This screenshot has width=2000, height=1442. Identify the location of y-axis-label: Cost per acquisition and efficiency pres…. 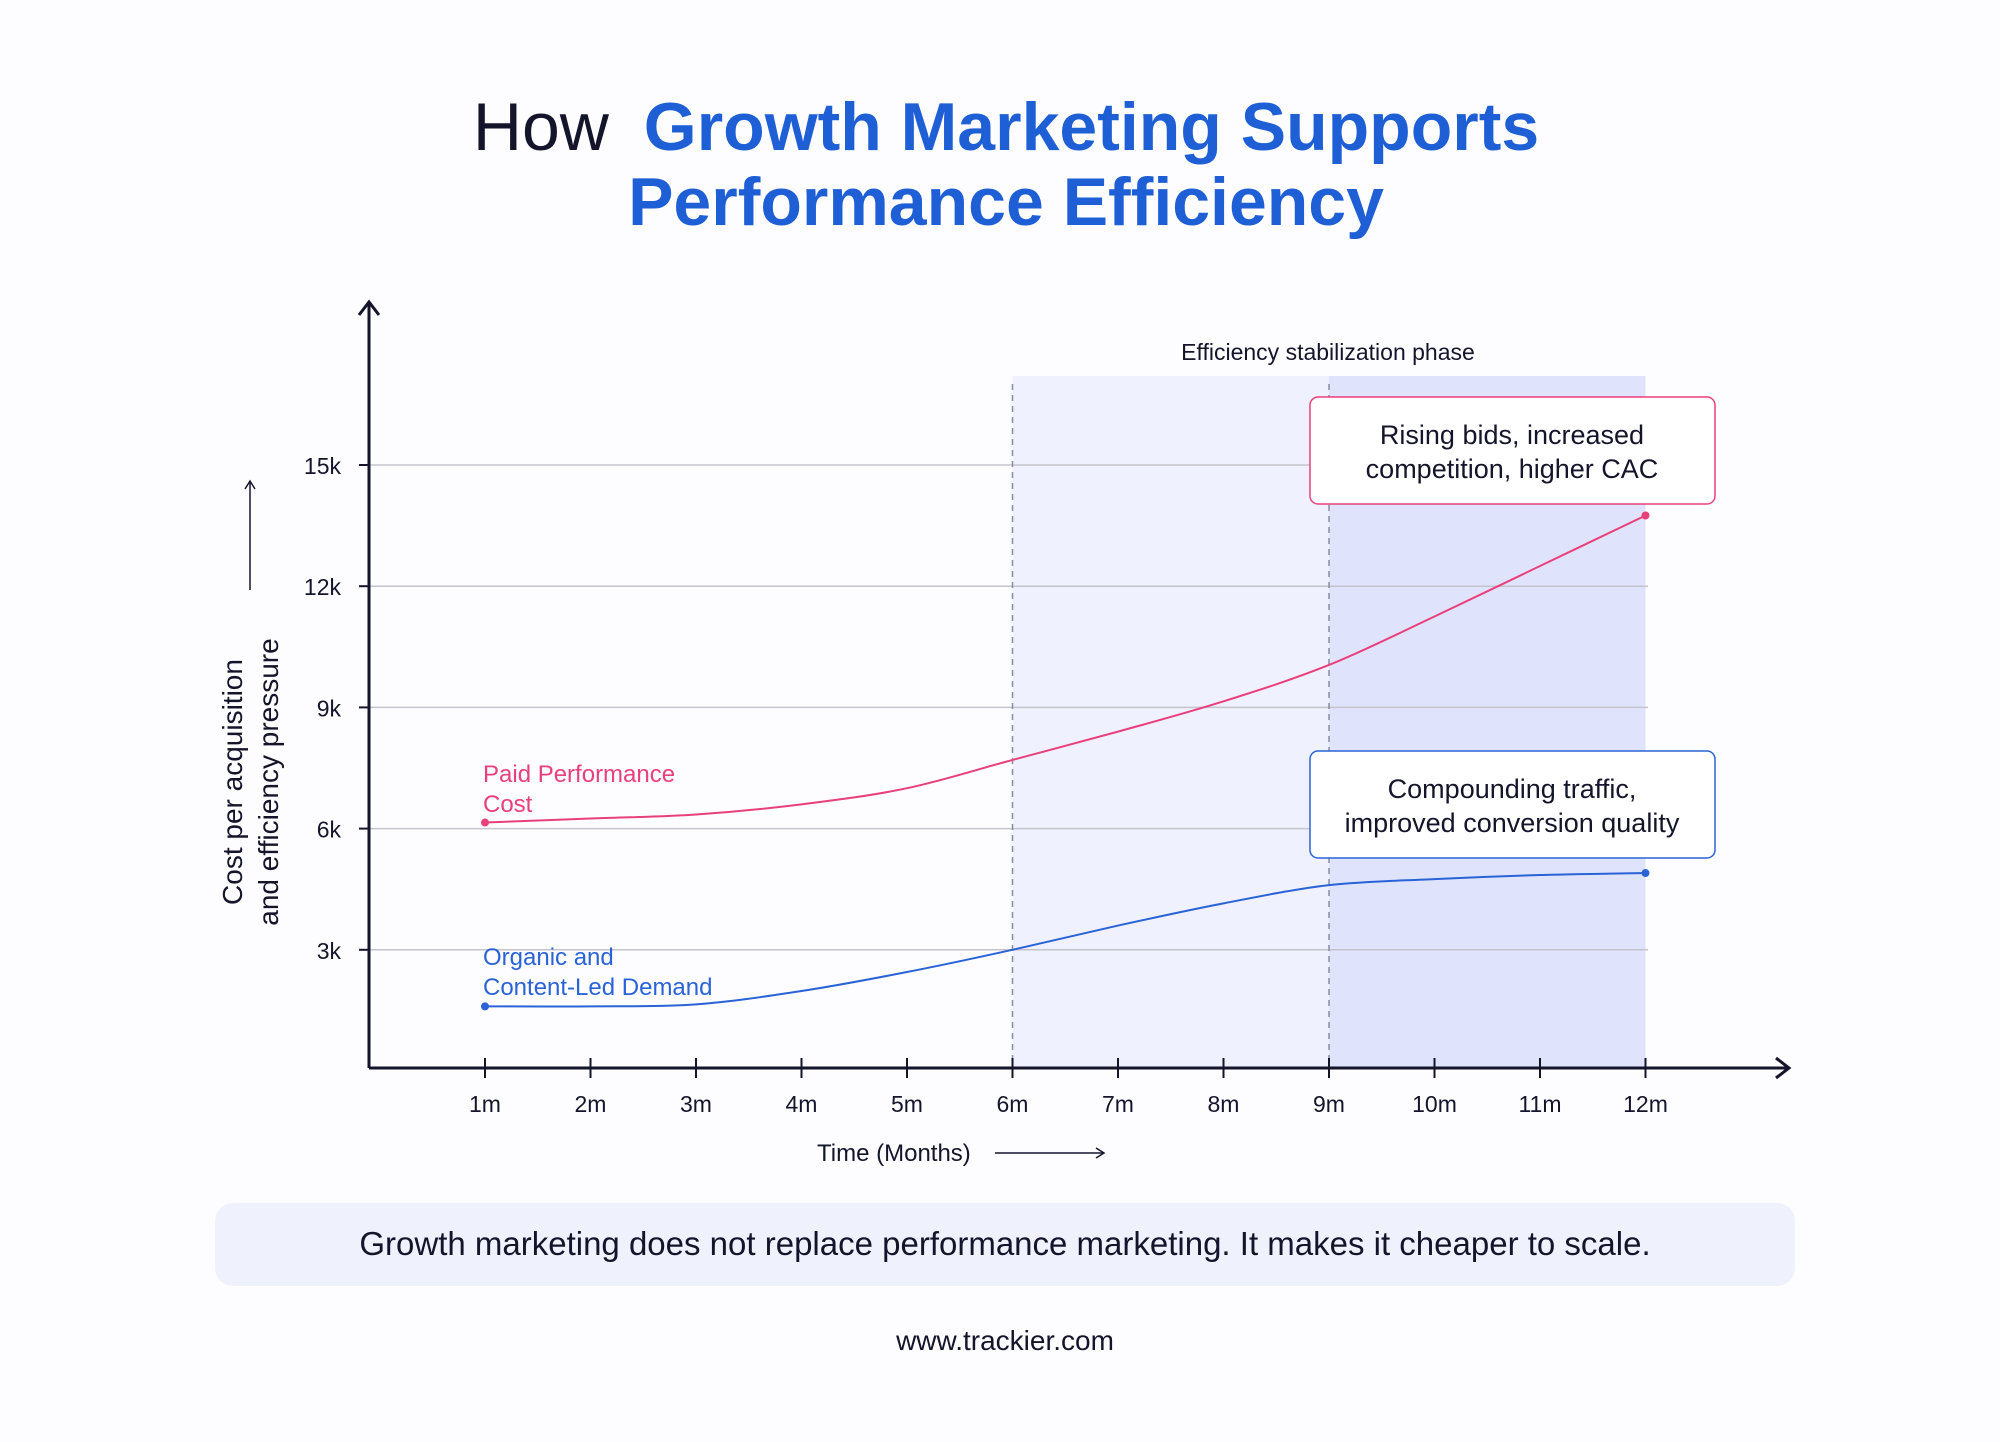
(250, 781).